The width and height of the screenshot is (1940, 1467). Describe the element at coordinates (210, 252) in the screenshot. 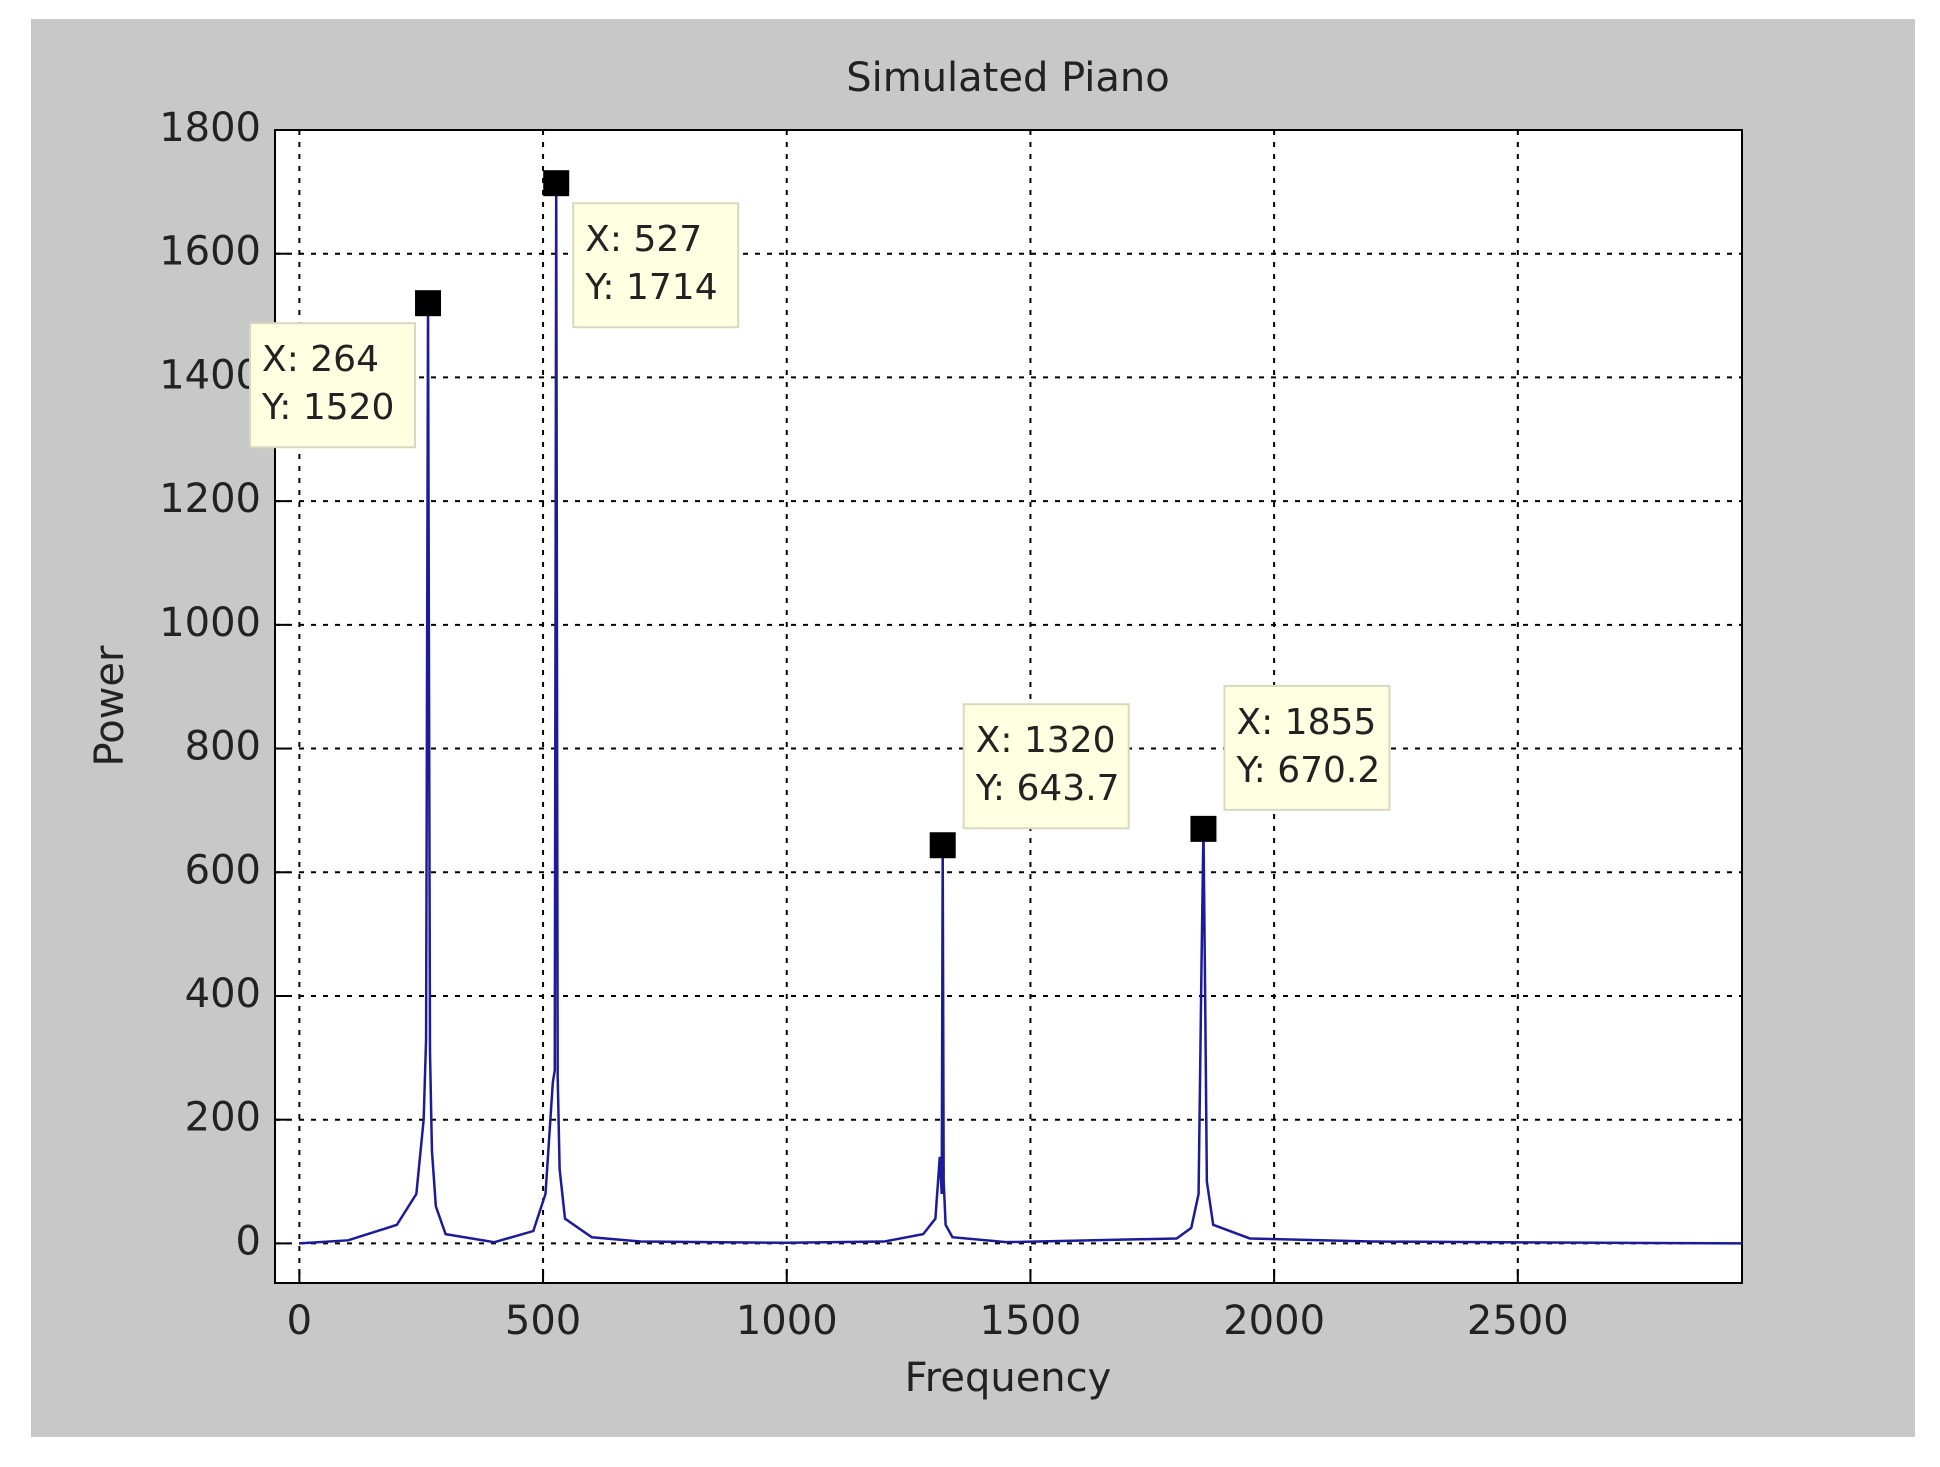

I see `y-tick-label: 1600` at that location.